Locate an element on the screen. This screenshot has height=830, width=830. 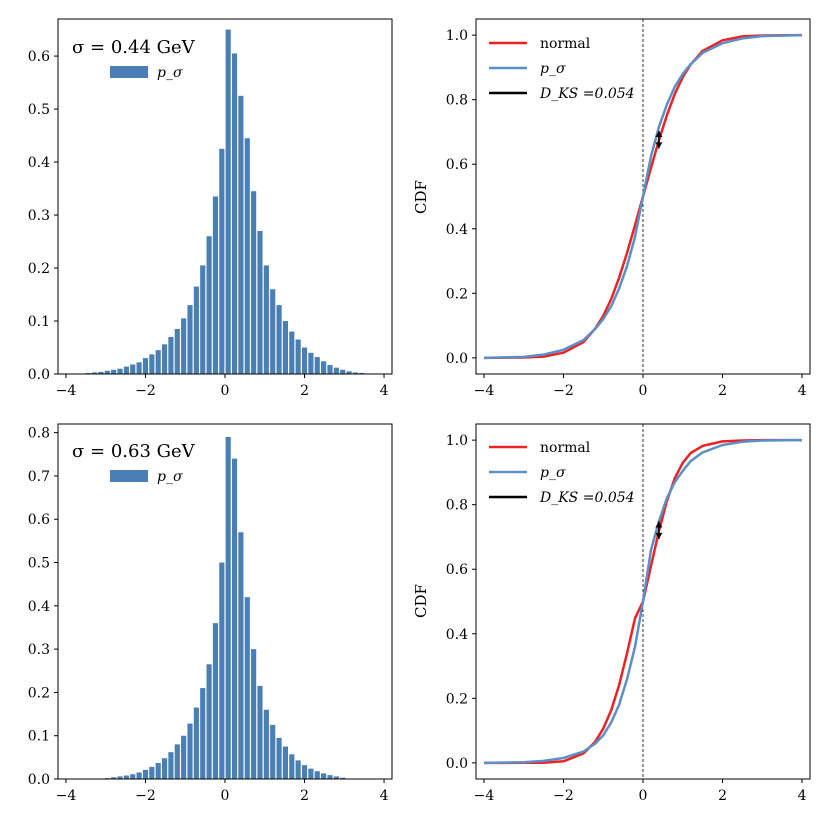
y-tick-label: 0.0 is located at coordinates (457, 359).